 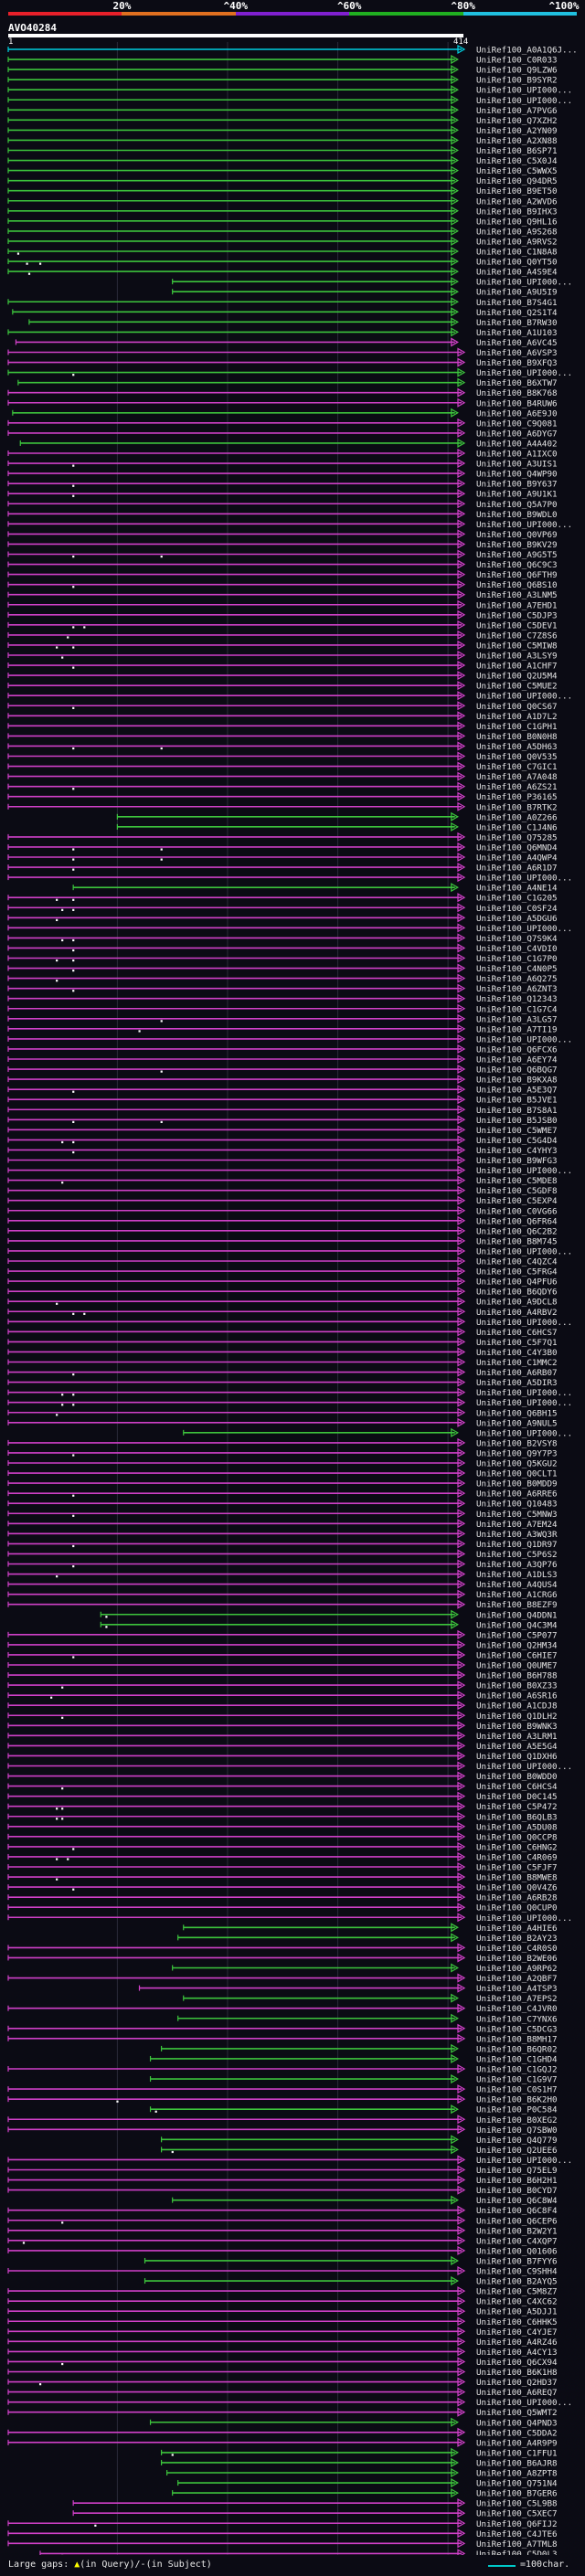 I want to click on hit-row: UniRef100_C5DJP3, so click(x=283, y=615).